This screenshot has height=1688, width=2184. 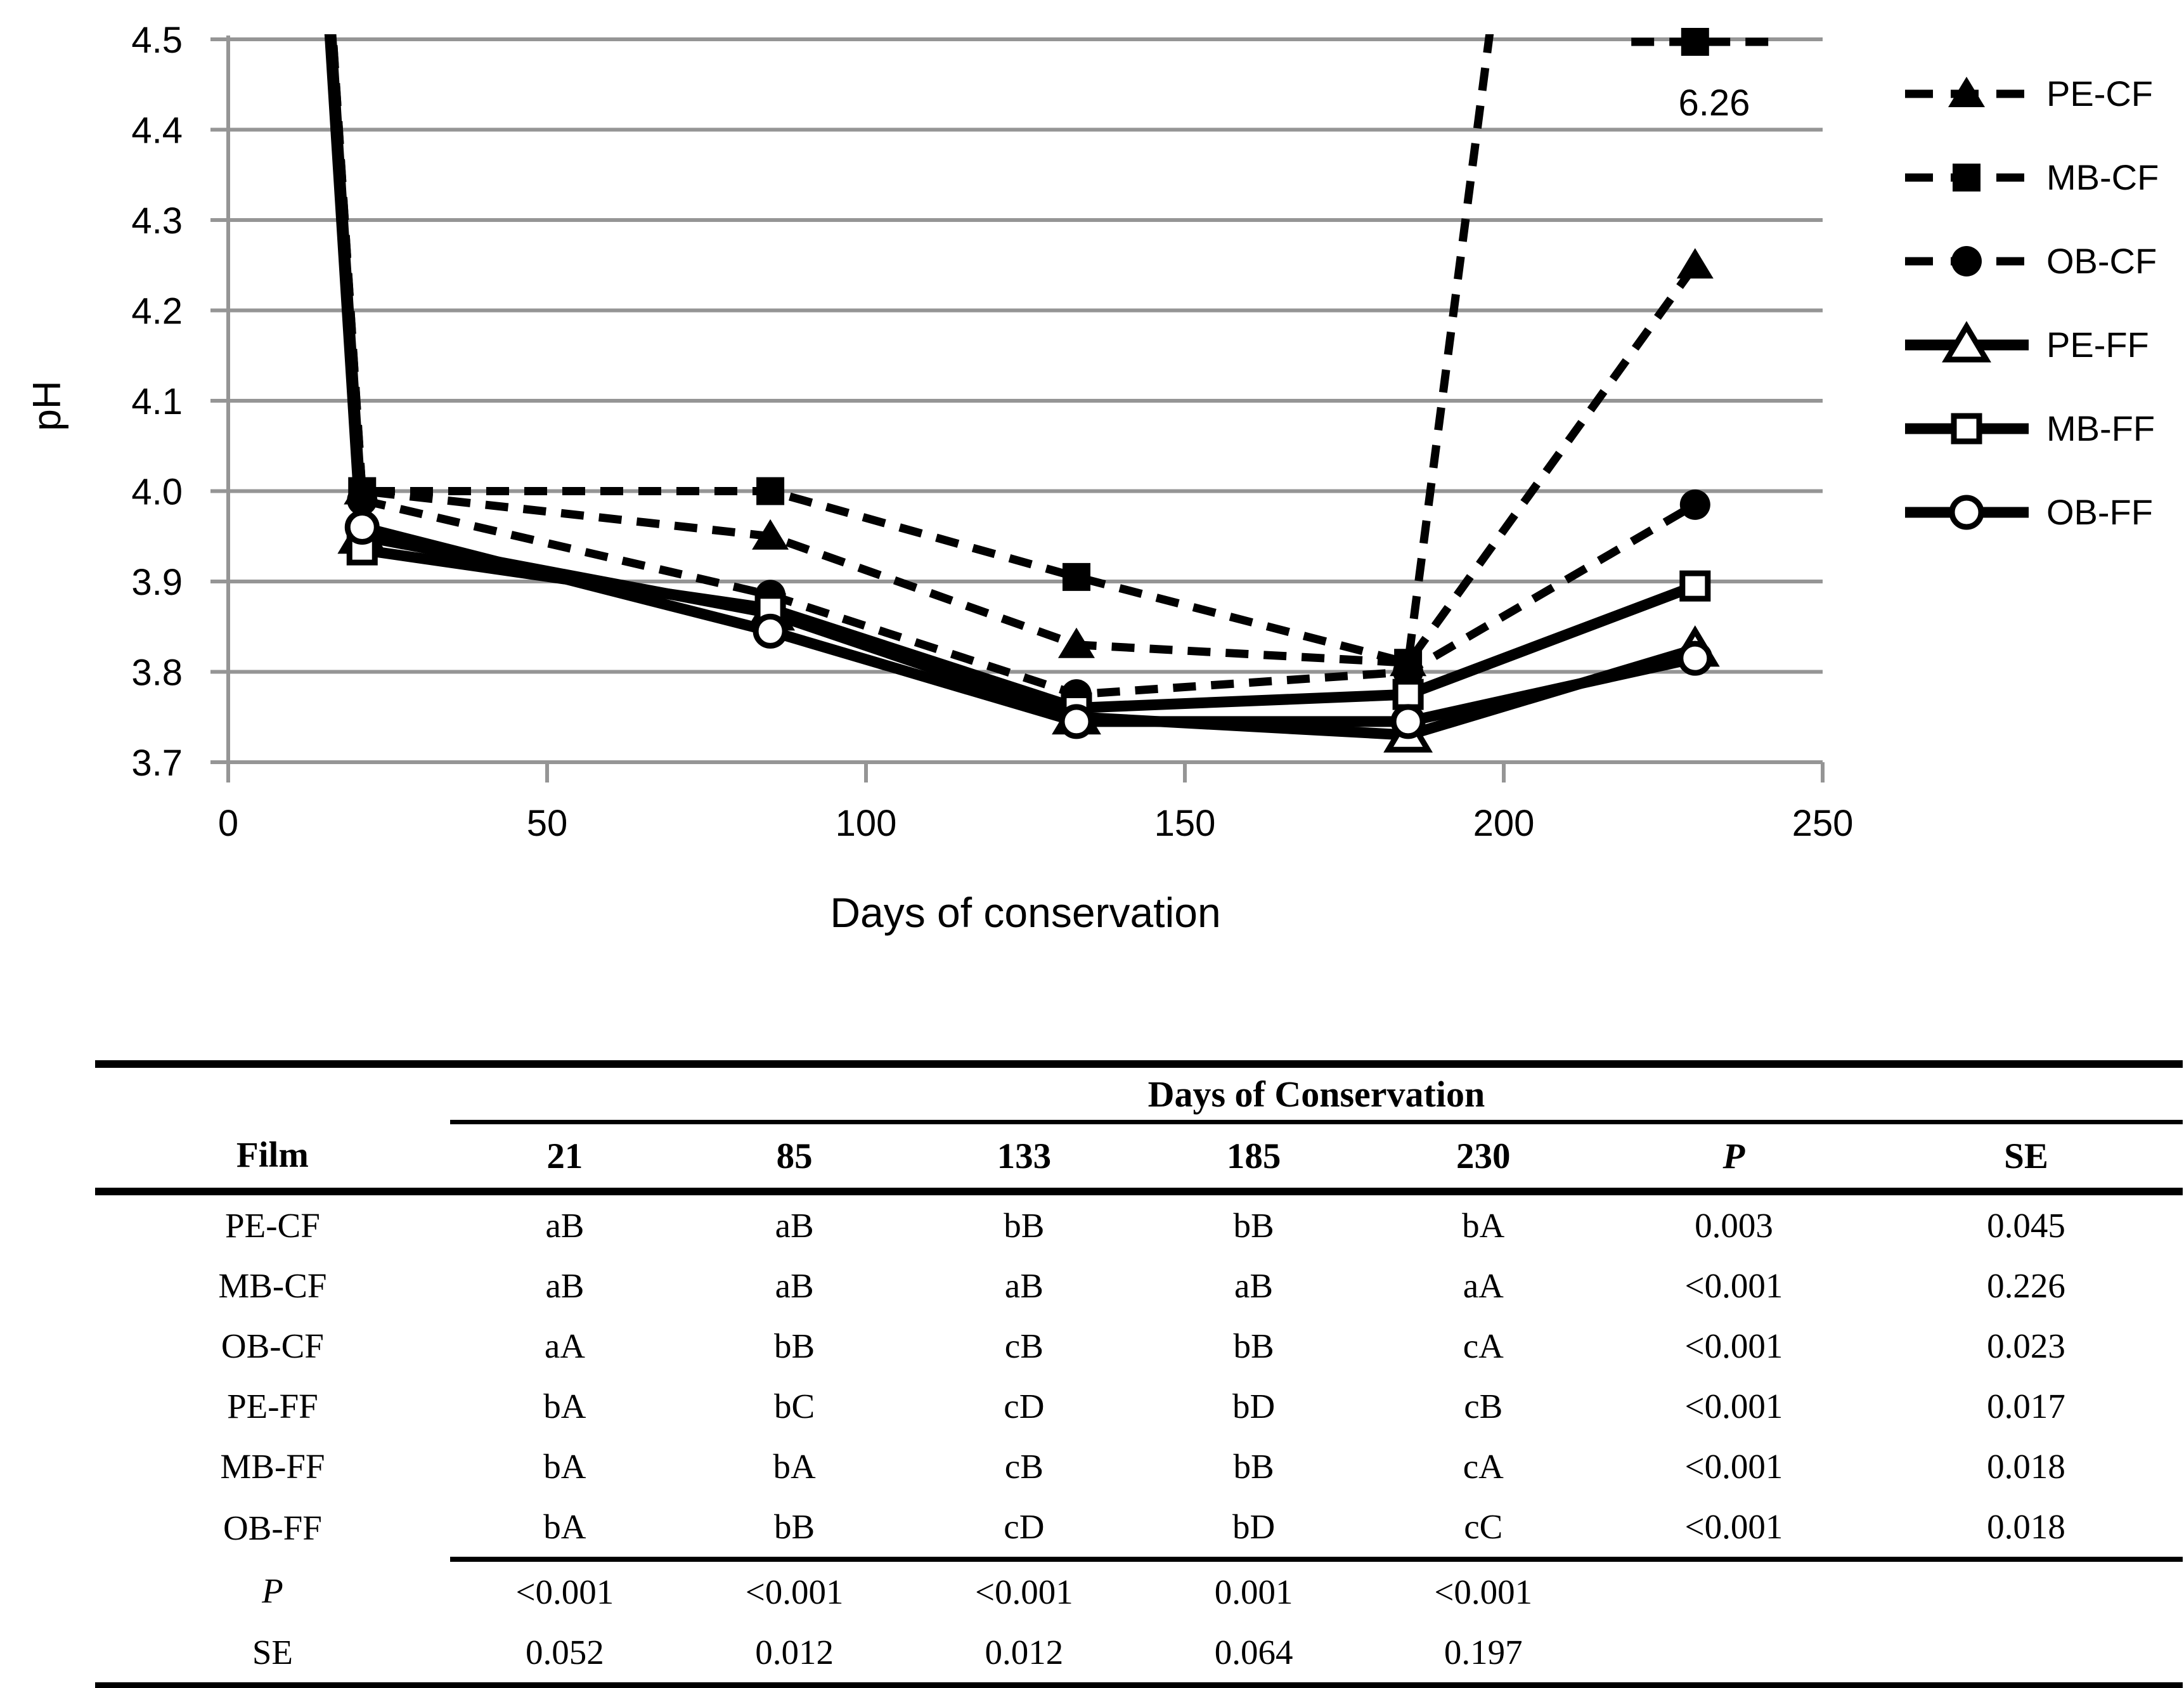 What do you see at coordinates (1025, 912) in the screenshot?
I see `x-axis-title: Days of conservation` at bounding box center [1025, 912].